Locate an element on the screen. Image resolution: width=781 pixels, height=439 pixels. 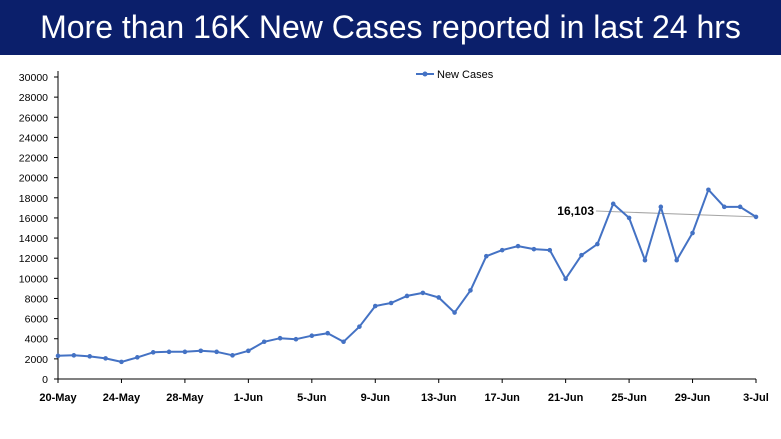
x-tick-label: 24-May is located at coordinates (122, 398).